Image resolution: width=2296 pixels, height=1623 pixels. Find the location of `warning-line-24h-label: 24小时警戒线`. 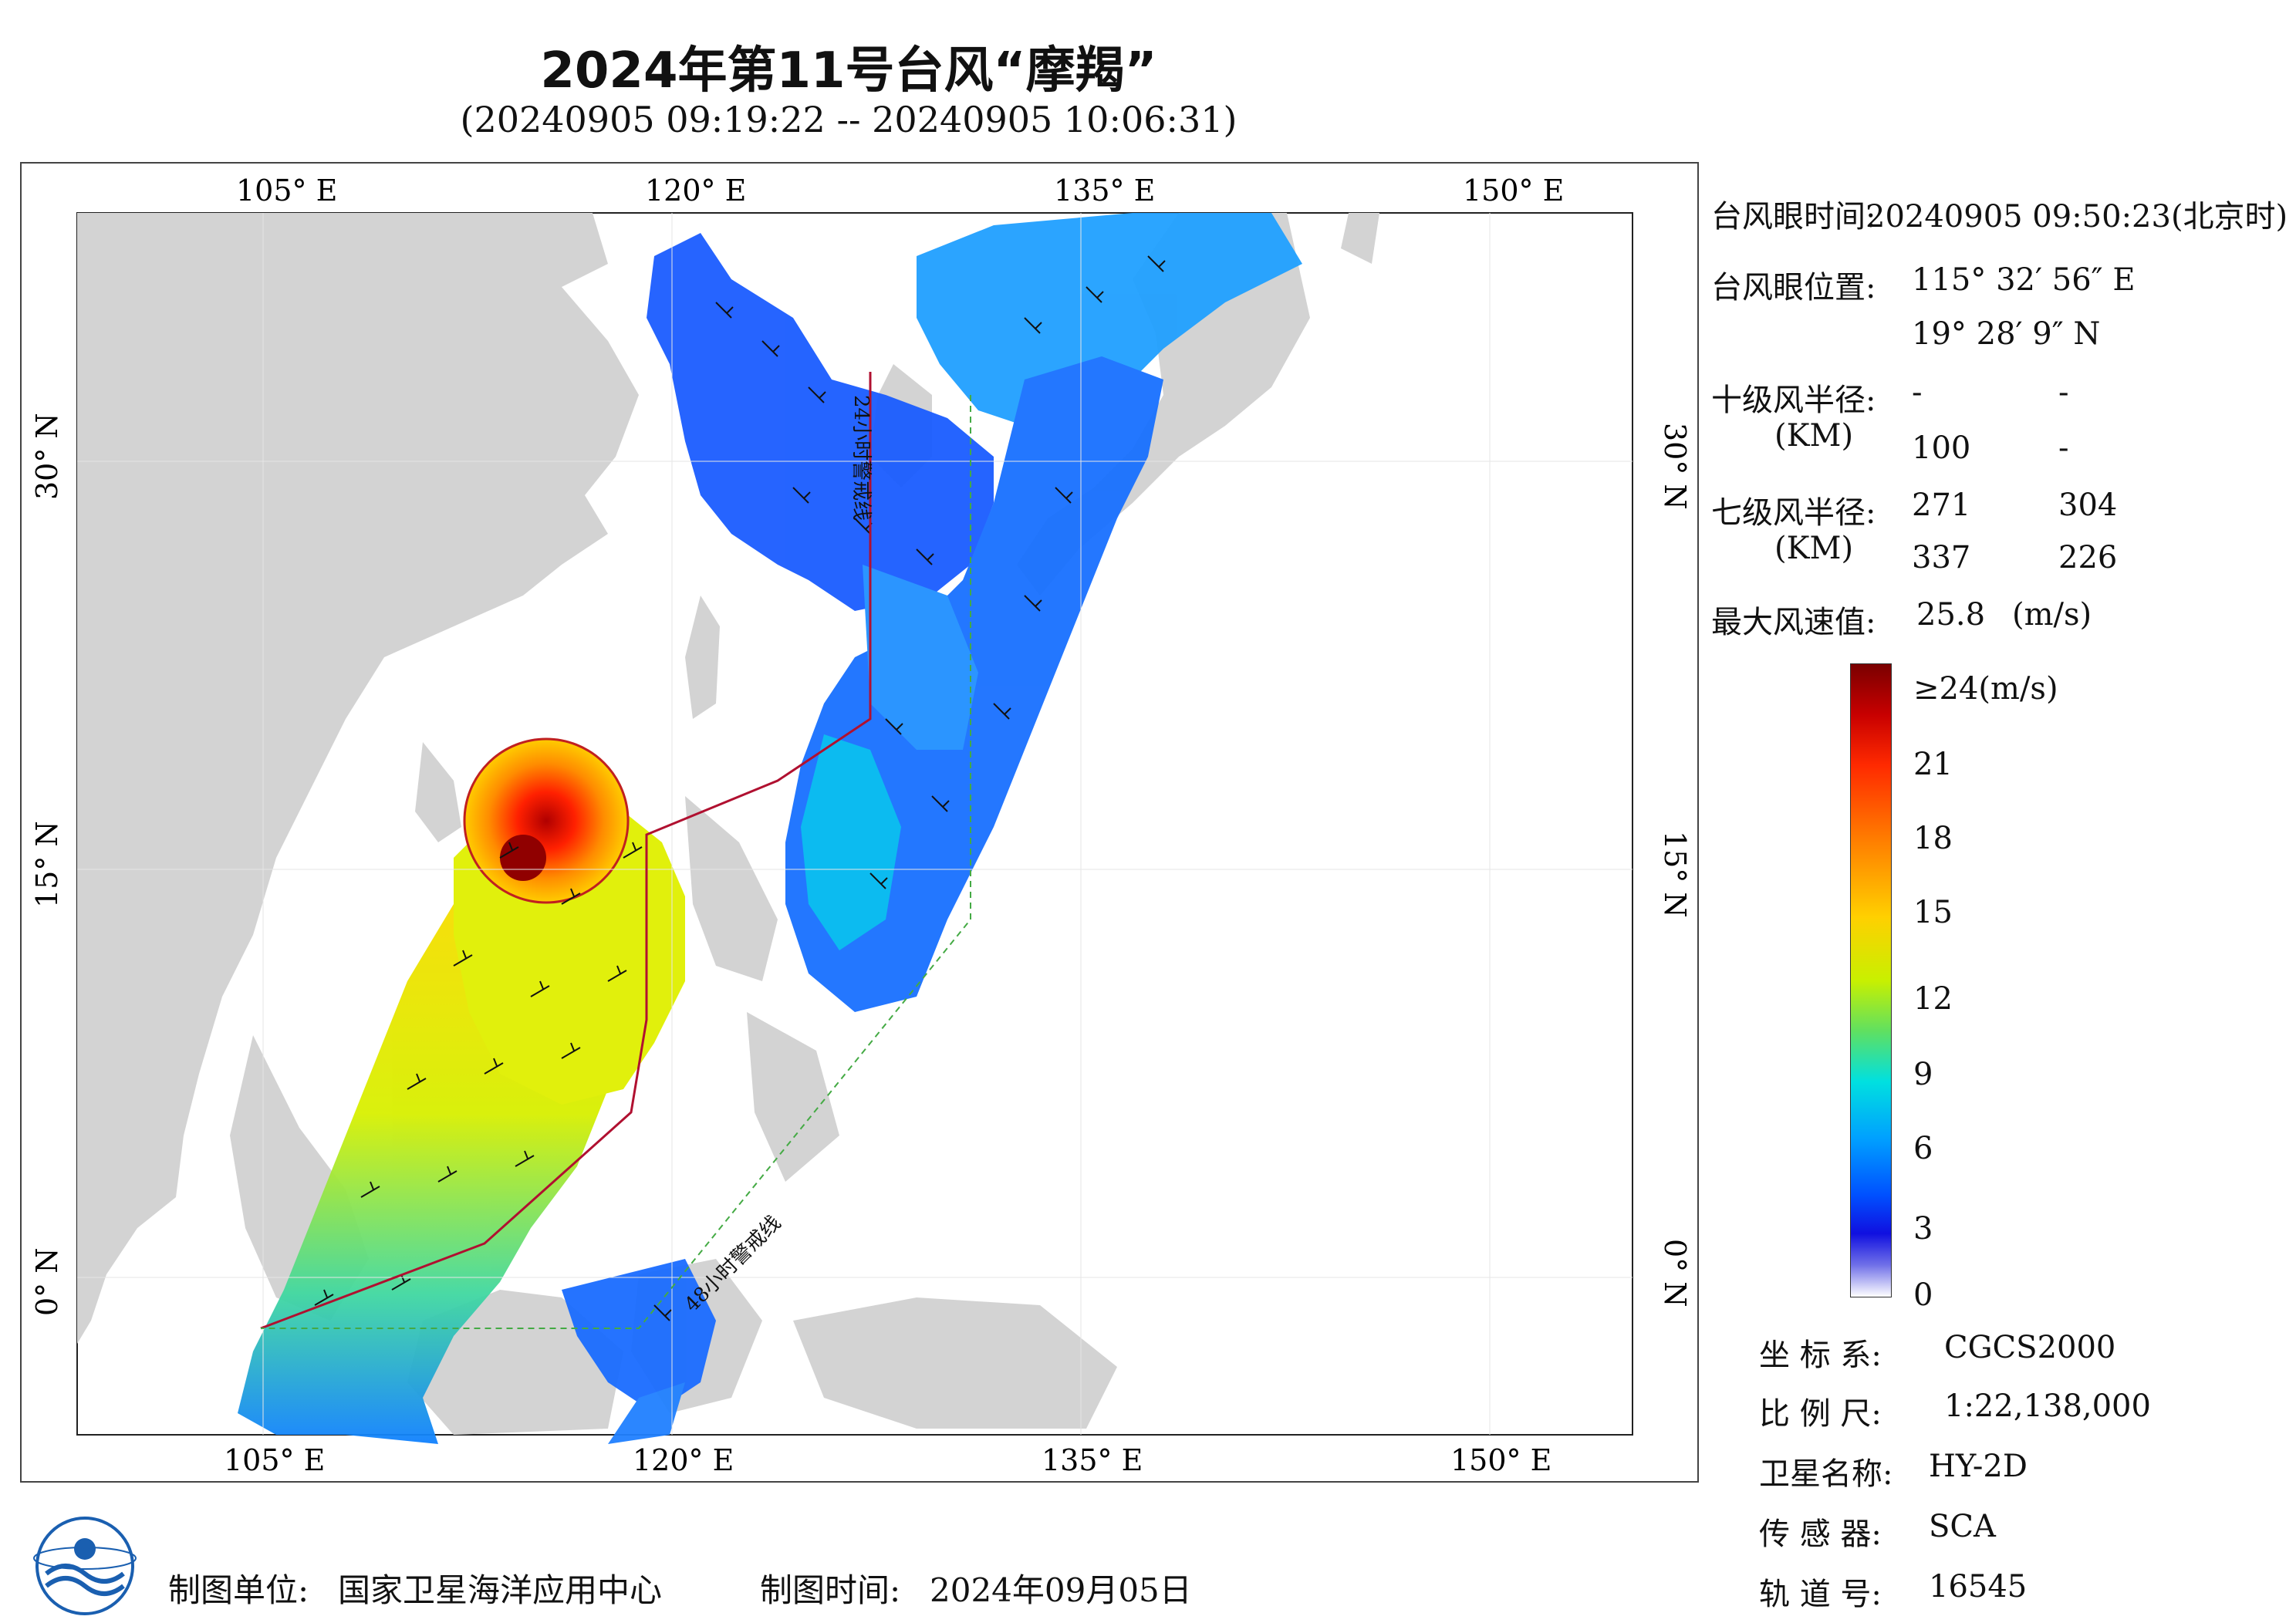

warning-line-24h-label: 24小时警戒线 is located at coordinates (861, 458).